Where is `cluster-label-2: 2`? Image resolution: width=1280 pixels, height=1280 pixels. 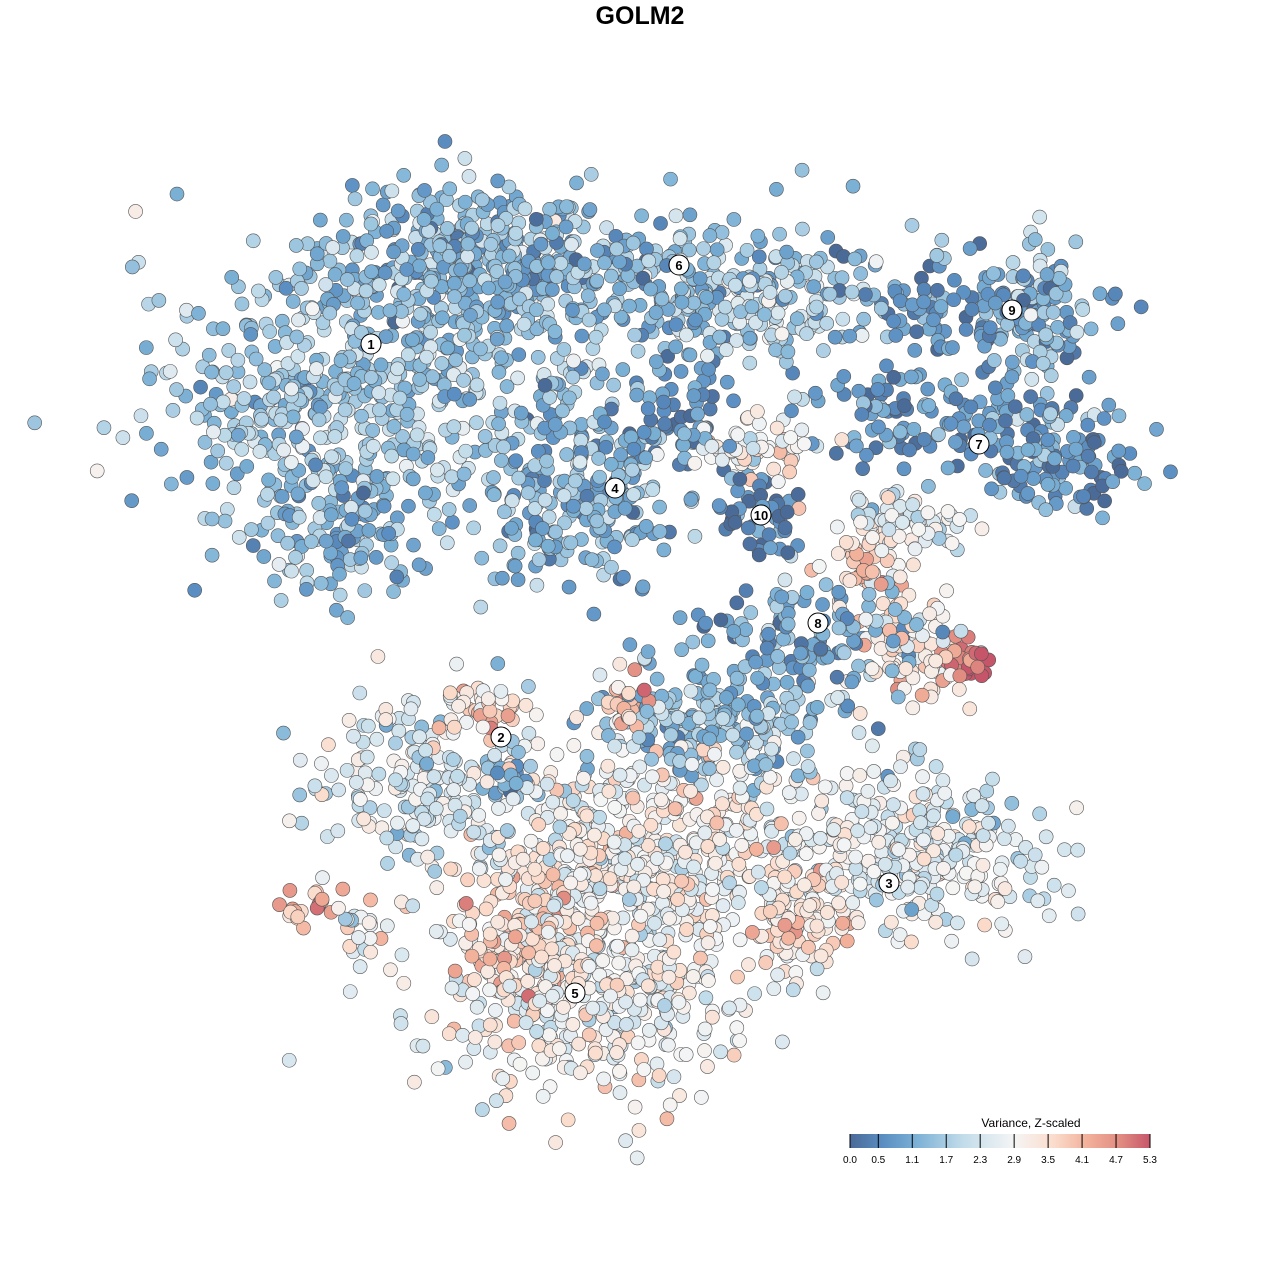
cluster-label-2: 2 is located at coordinates (501, 737).